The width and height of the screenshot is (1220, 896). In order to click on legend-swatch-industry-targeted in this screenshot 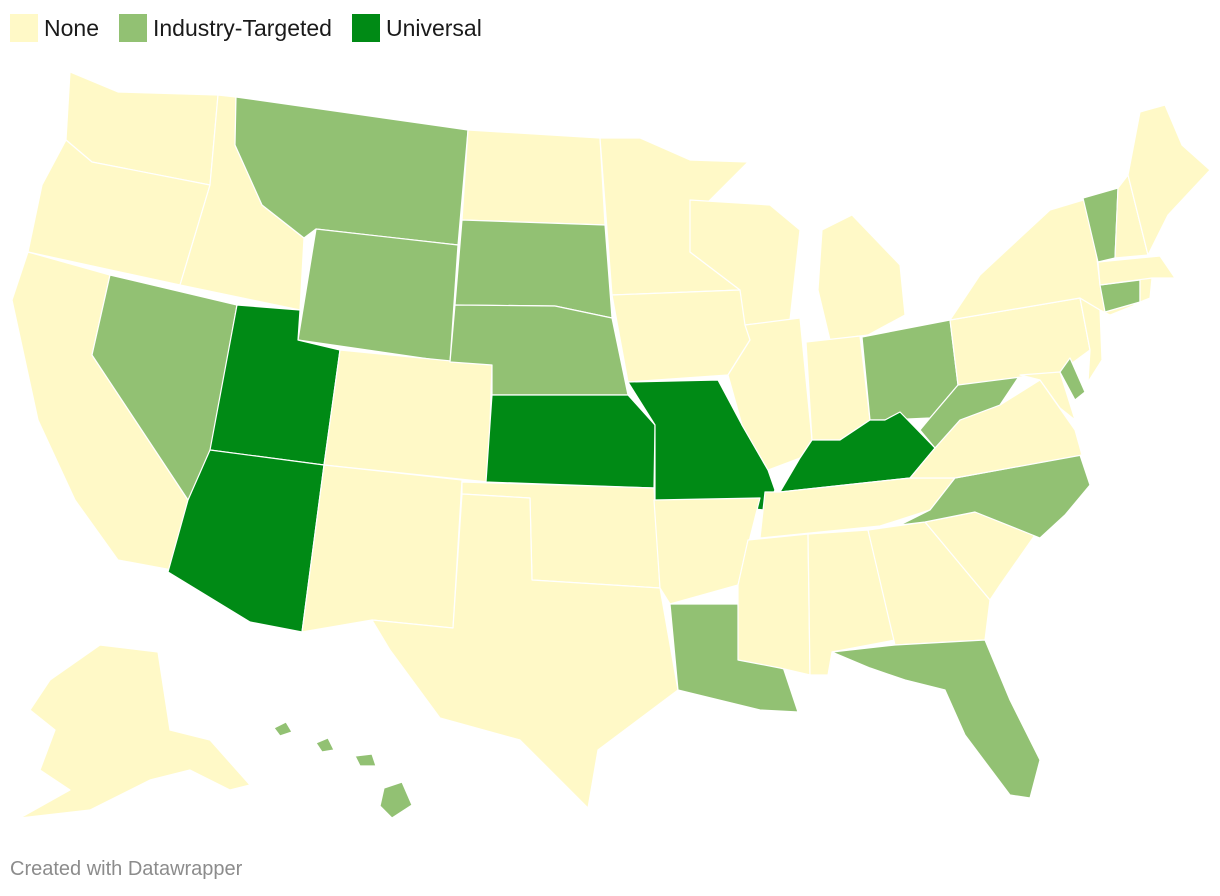, I will do `click(132, 28)`.